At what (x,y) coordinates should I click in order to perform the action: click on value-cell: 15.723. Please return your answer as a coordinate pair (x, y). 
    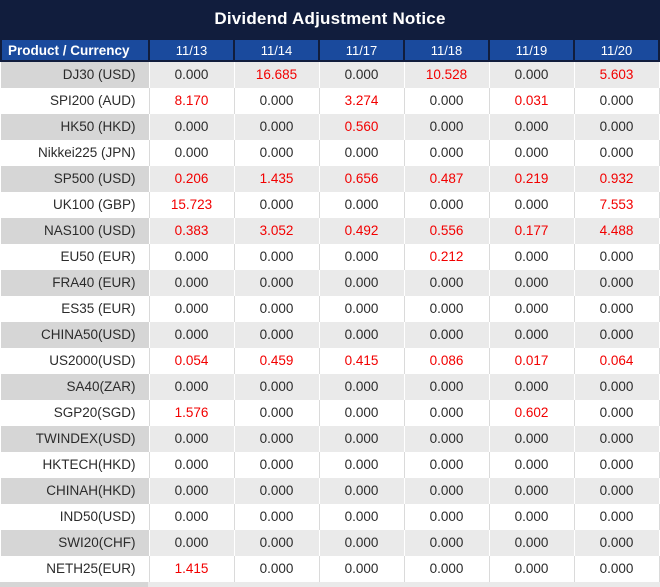
    Looking at the image, I should click on (192, 205).